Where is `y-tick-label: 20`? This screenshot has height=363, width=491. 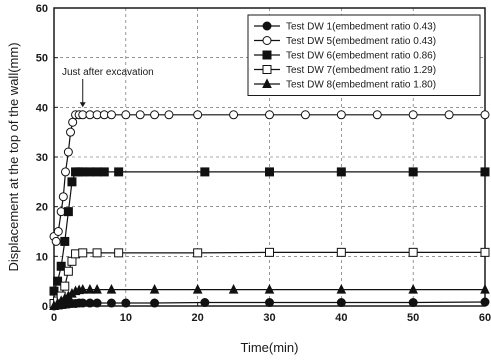
y-tick-label: 20 is located at coordinates (42, 208).